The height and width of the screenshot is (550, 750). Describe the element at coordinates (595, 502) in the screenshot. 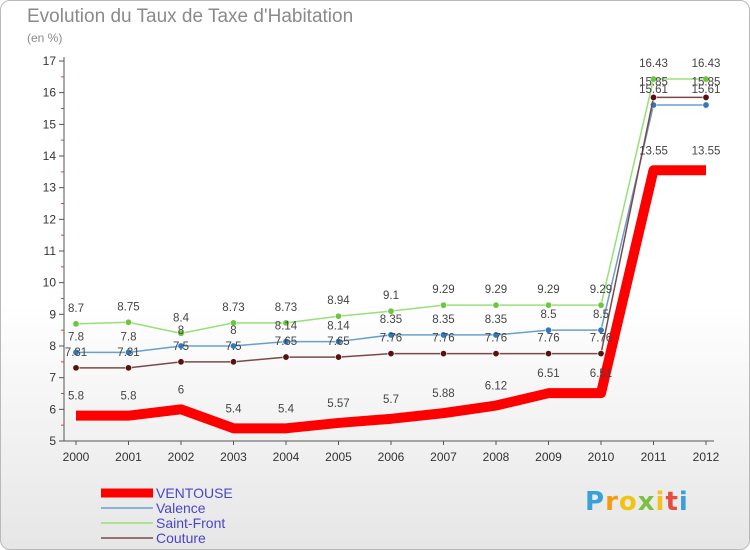

I see `logo-letter: P` at that location.